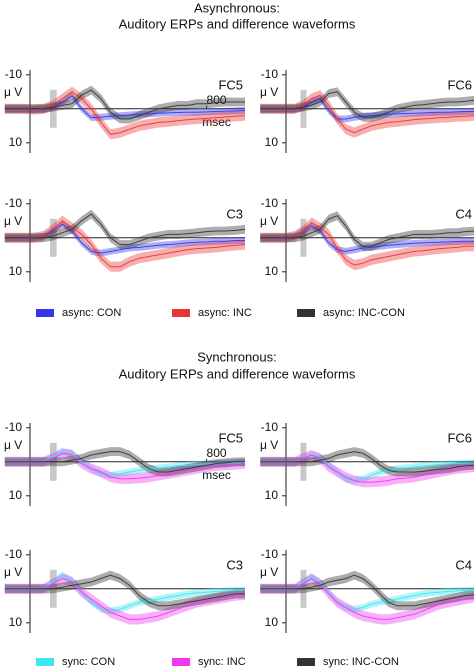 This screenshot has height=670, width=474. I want to click on legend-label: async: CON, so click(91, 313).